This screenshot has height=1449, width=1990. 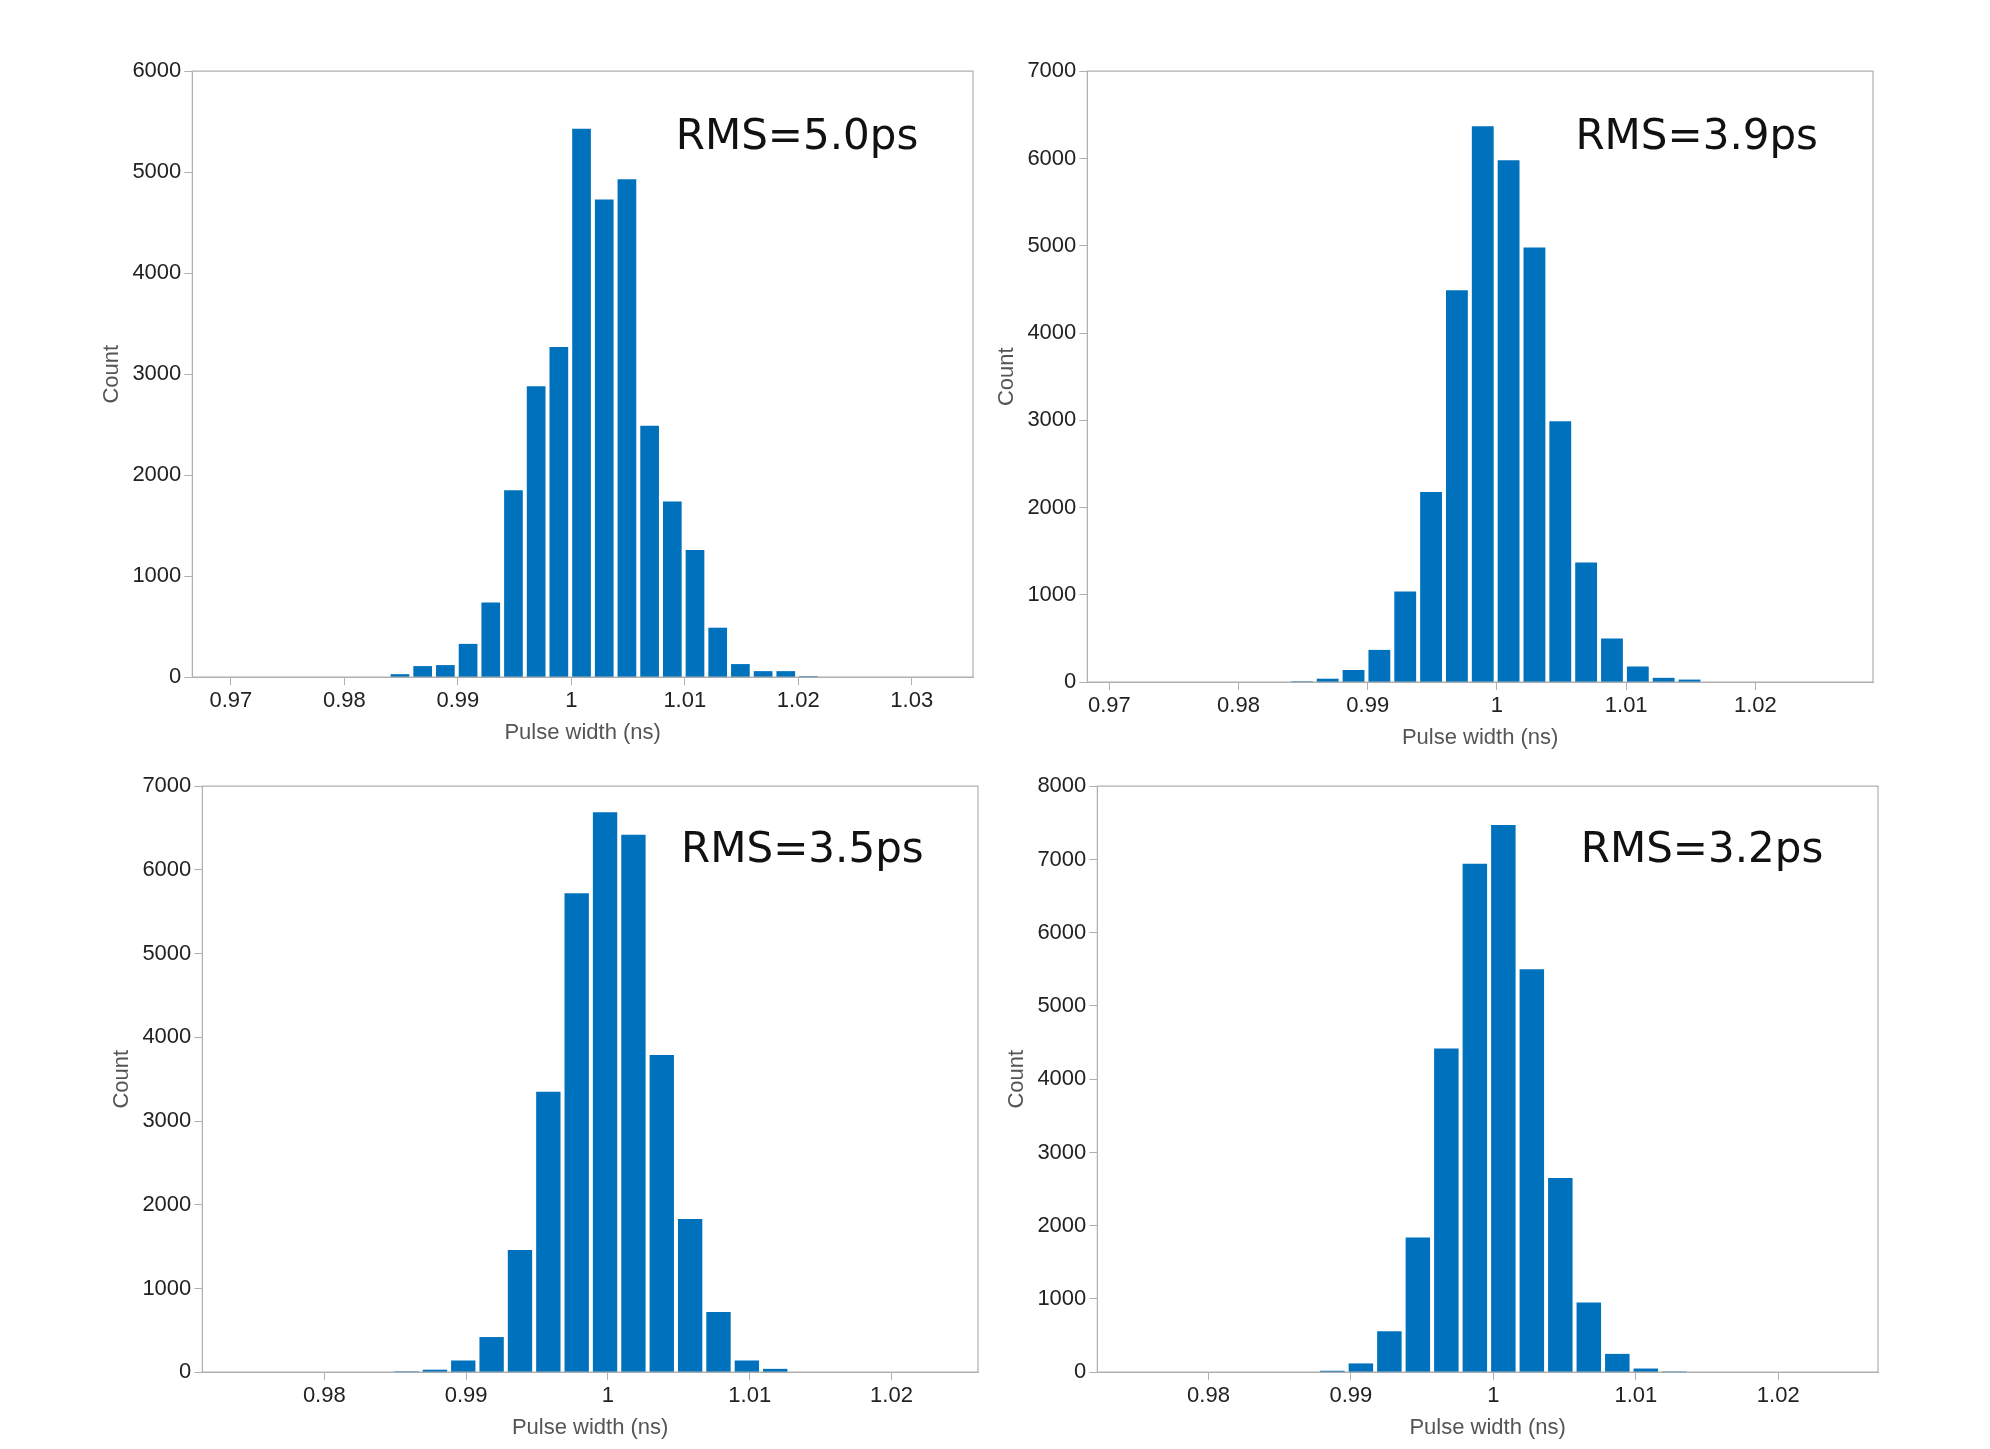 What do you see at coordinates (1702, 847) in the screenshot?
I see `annotation: RMS=3.2ps` at bounding box center [1702, 847].